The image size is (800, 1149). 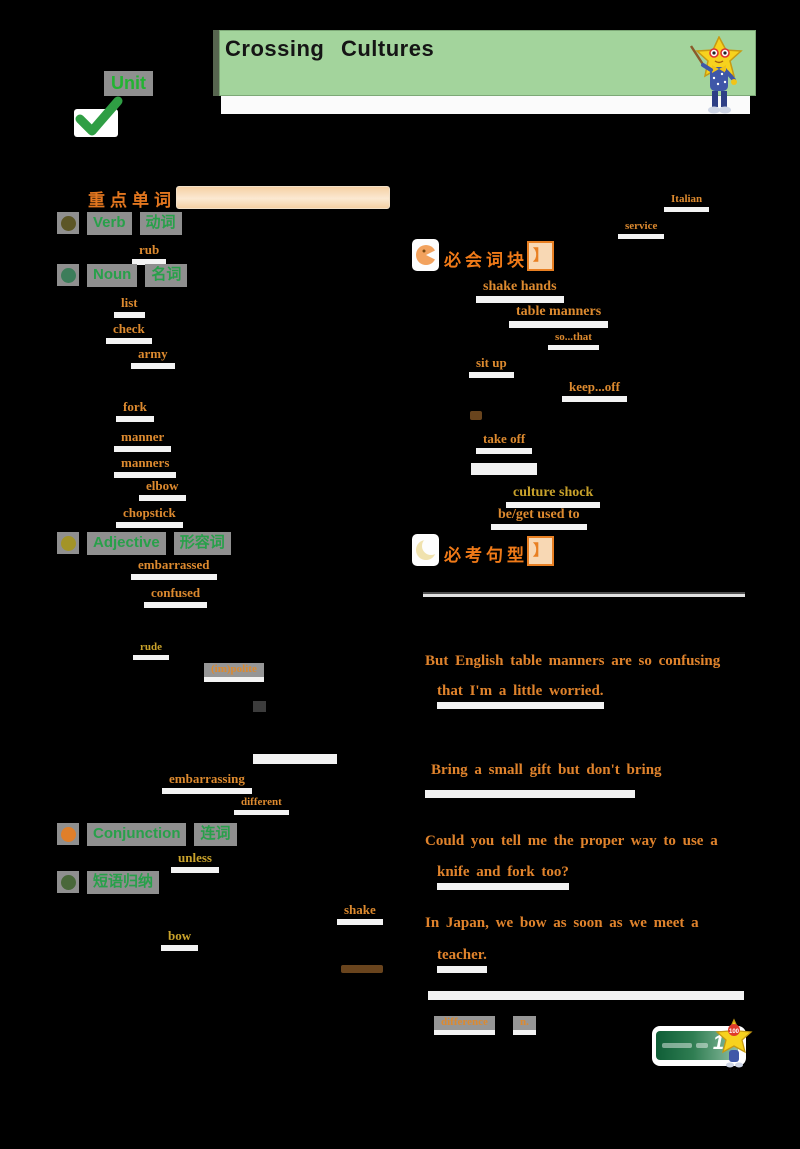 I want to click on group-phrases: 短语归纳, so click(x=108, y=882).